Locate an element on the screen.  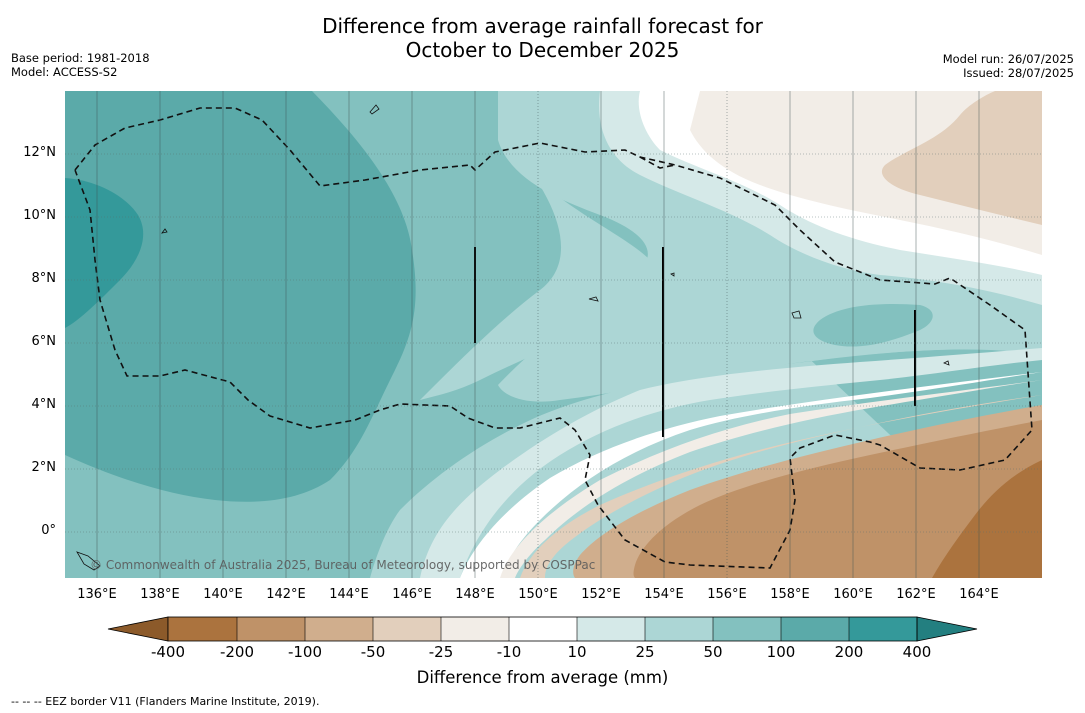
colorbar is located at coordinates (542, 629).